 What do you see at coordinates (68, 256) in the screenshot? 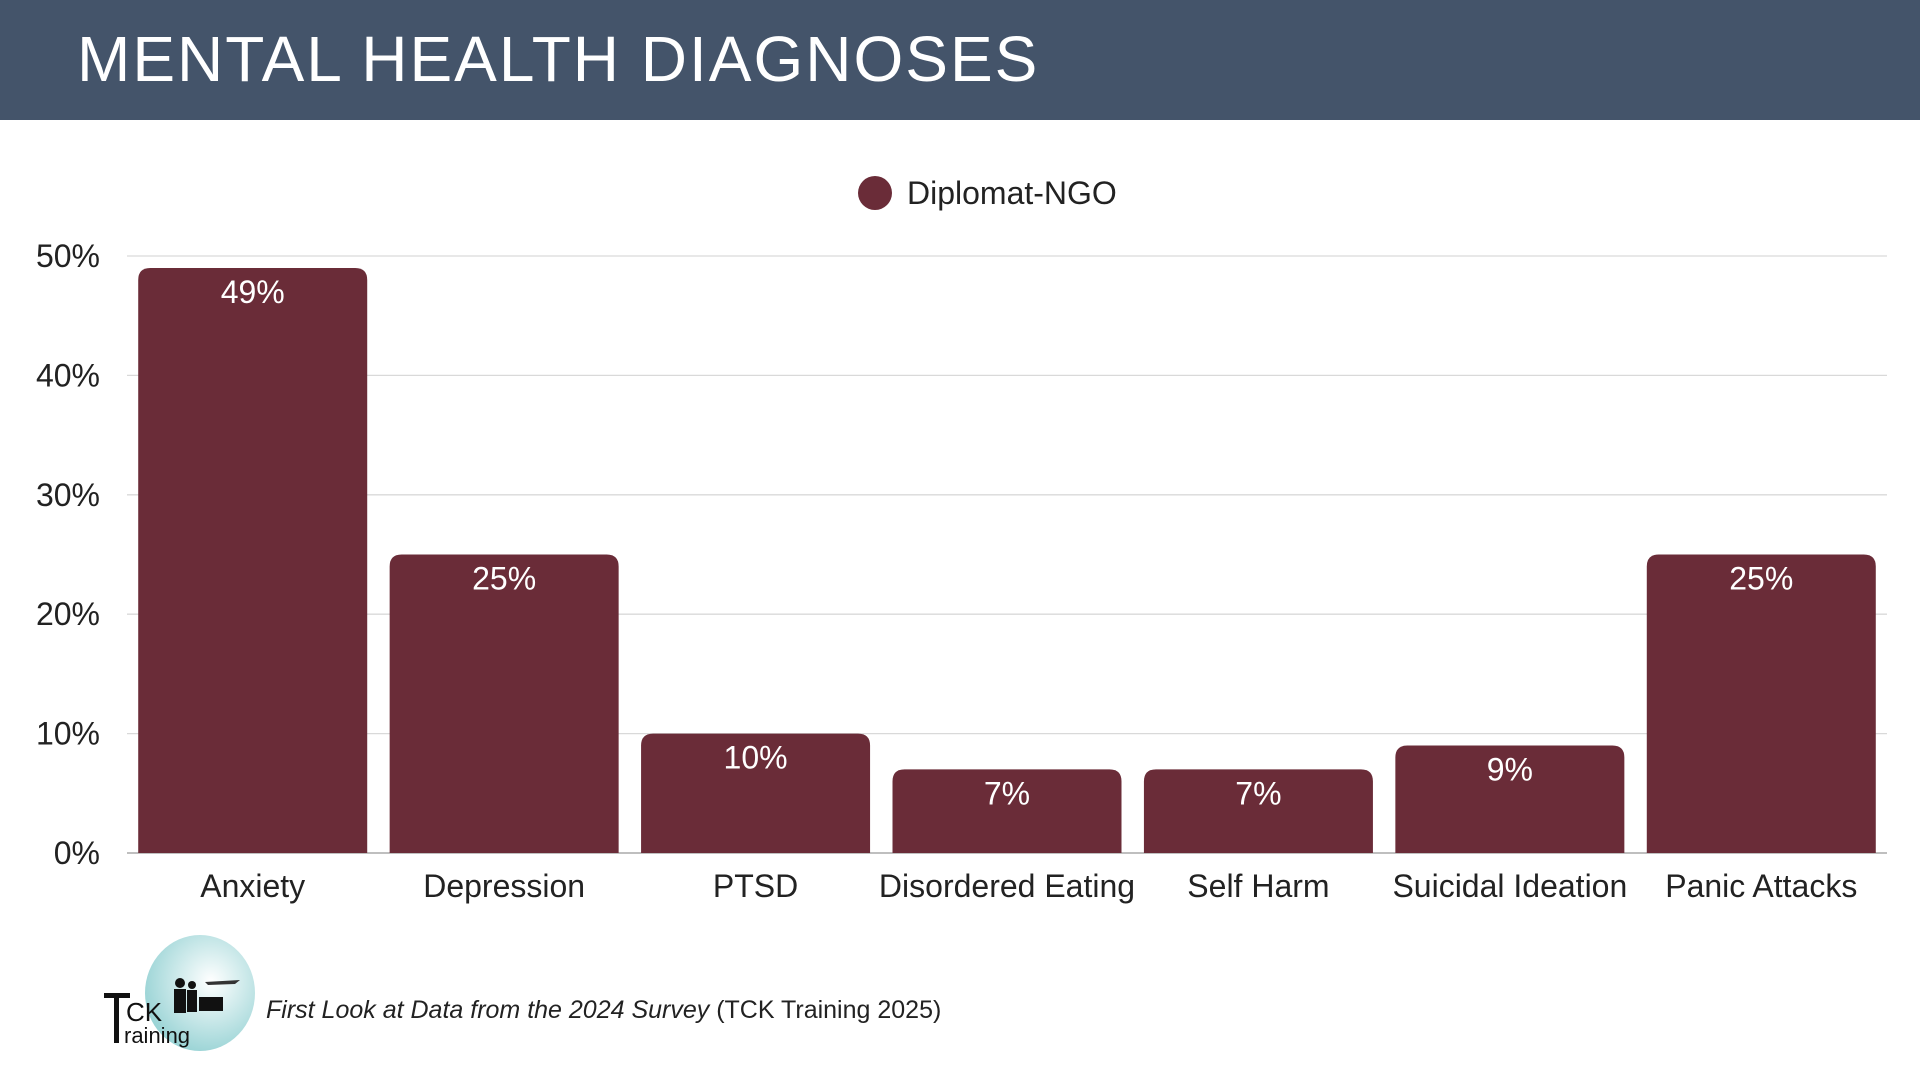
I see `y-tick-label: 50%` at bounding box center [68, 256].